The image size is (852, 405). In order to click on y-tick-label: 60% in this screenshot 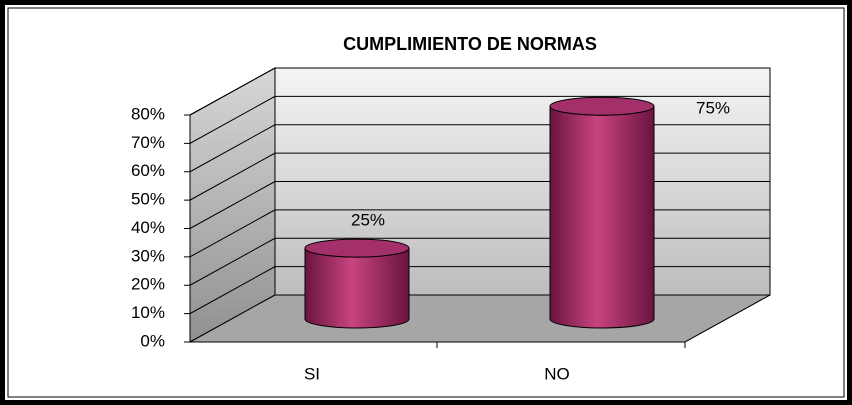, I will do `click(148, 170)`.